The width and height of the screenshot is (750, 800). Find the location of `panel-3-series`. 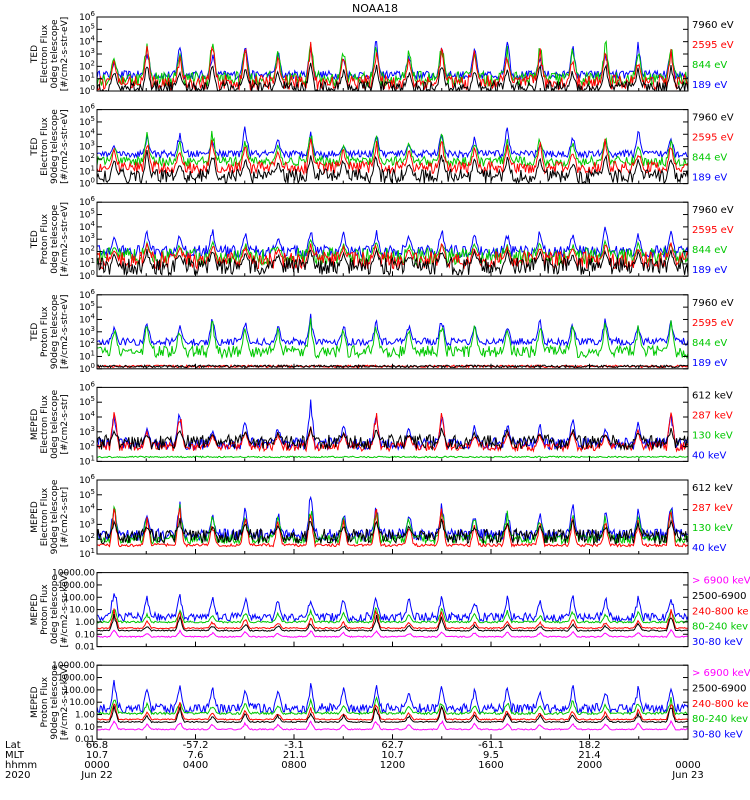

panel-3-series is located at coordinates (392, 251).